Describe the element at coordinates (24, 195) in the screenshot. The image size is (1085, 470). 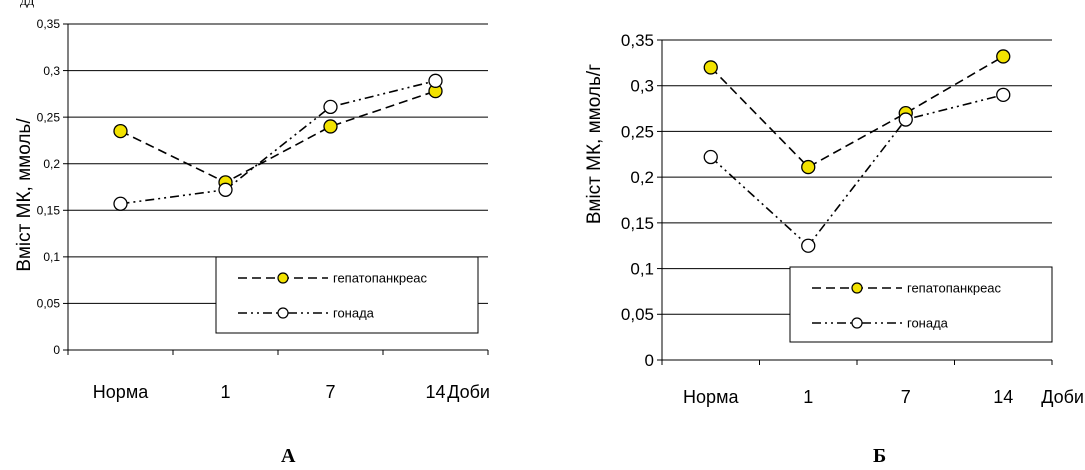
I see `y-axis-label: Вміст МК, ммоль/` at that location.